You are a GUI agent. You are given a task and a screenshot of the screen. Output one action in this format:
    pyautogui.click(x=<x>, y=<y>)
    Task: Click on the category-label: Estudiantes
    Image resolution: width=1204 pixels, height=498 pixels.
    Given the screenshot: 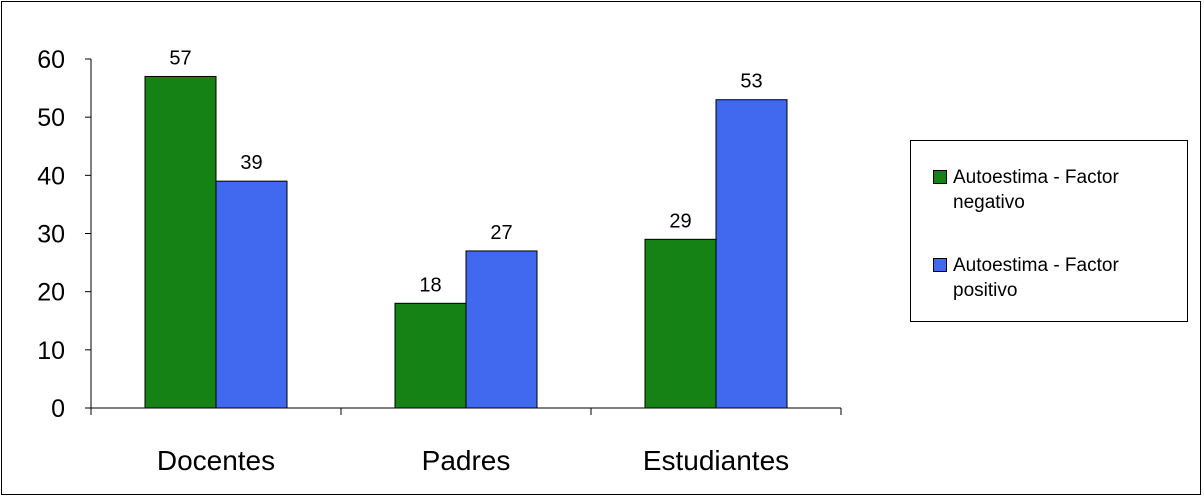 What is the action you would take?
    pyautogui.click(x=716, y=460)
    